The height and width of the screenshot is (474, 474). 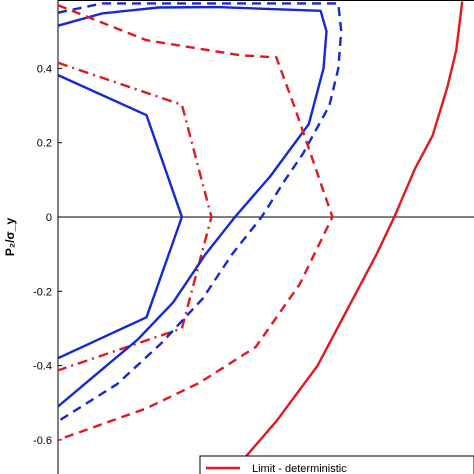 I want to click on legend: Limit - deterministic, so click(x=336, y=464).